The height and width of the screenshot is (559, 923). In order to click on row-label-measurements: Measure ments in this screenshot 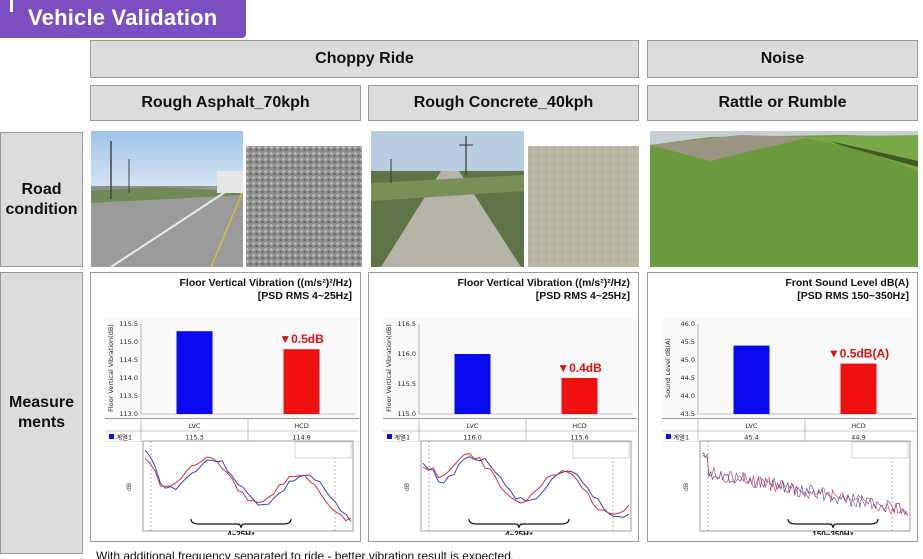, I will do `click(41, 413)`.